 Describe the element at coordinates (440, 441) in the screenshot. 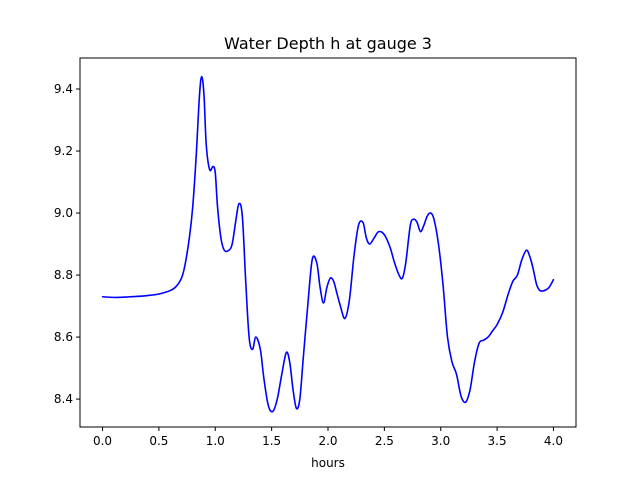

I see `x-tick-label: 3.0` at that location.